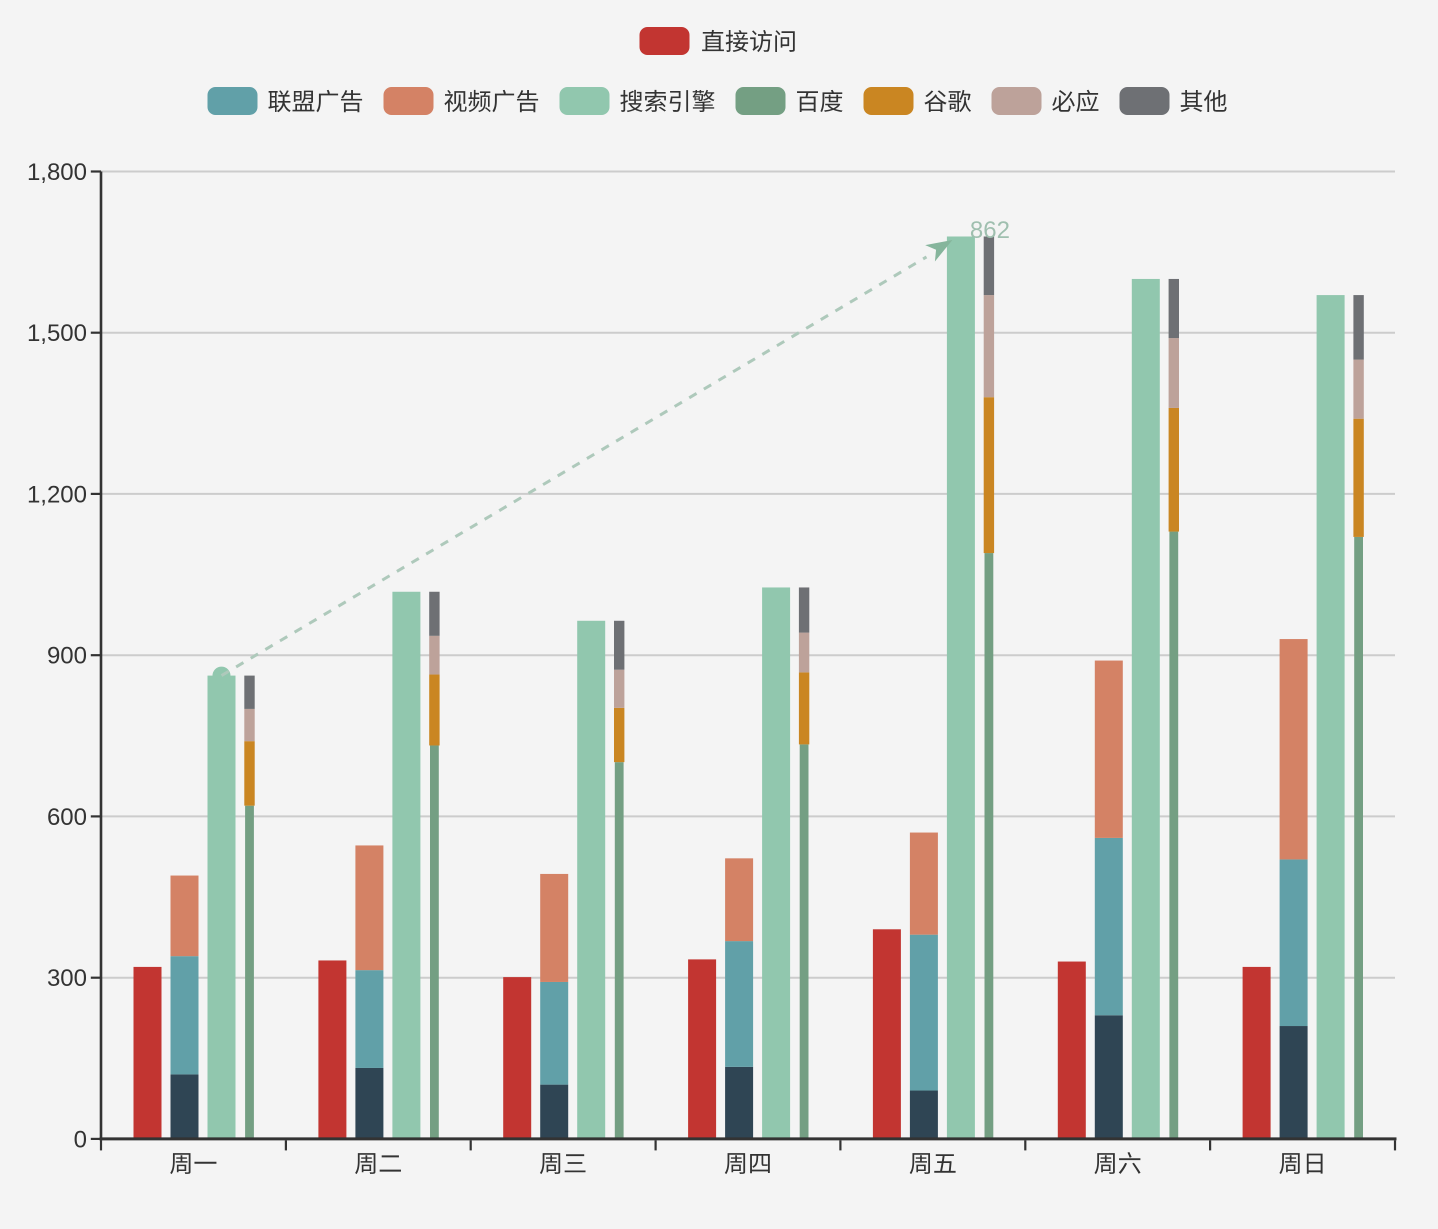 The height and width of the screenshot is (1229, 1438). Describe the element at coordinates (57, 494) in the screenshot. I see `svg-text: 1,200` at that location.